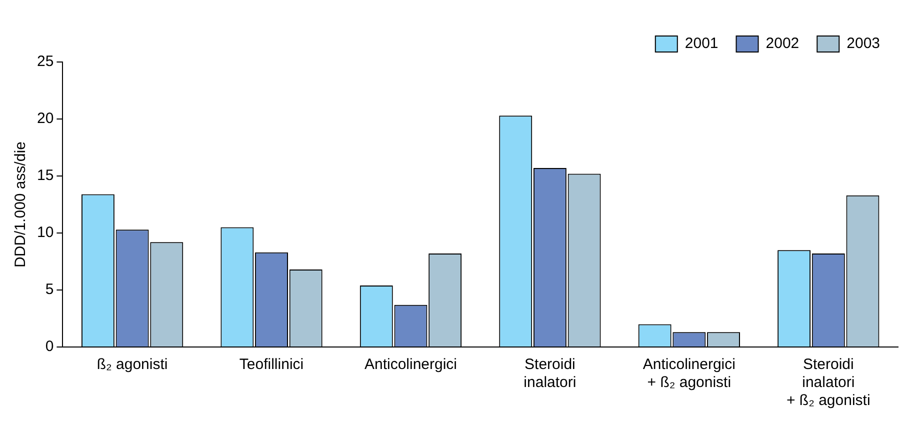  Describe the element at coordinates (701, 43) in the screenshot. I see `legend-label: 2001` at that location.